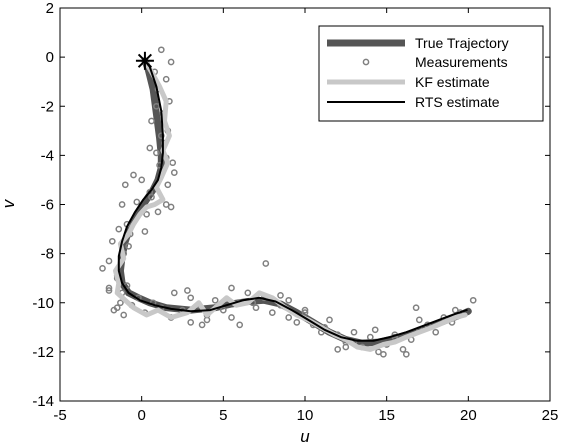 The width and height of the screenshot is (568, 447). I want to click on y-tick-label: -8, so click(47, 254).